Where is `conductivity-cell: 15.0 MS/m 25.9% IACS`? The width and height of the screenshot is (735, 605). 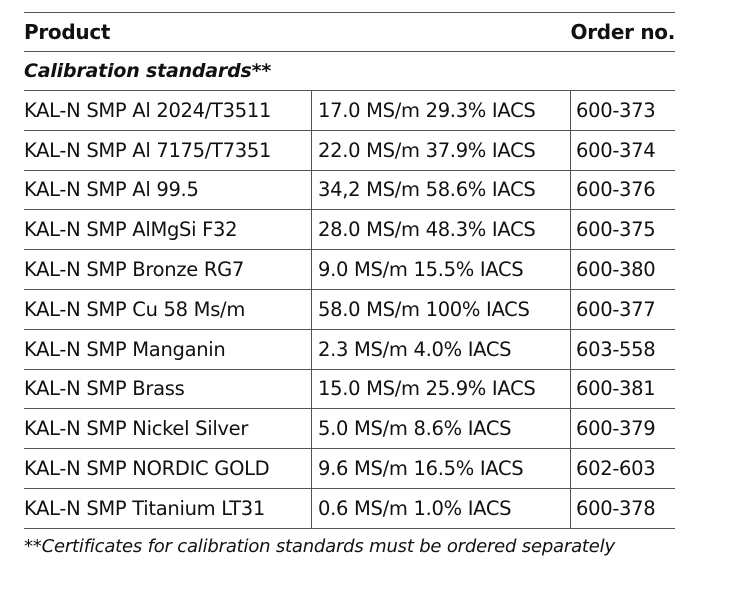 conductivity-cell: 15.0 MS/m 25.9% IACS is located at coordinates (440, 389).